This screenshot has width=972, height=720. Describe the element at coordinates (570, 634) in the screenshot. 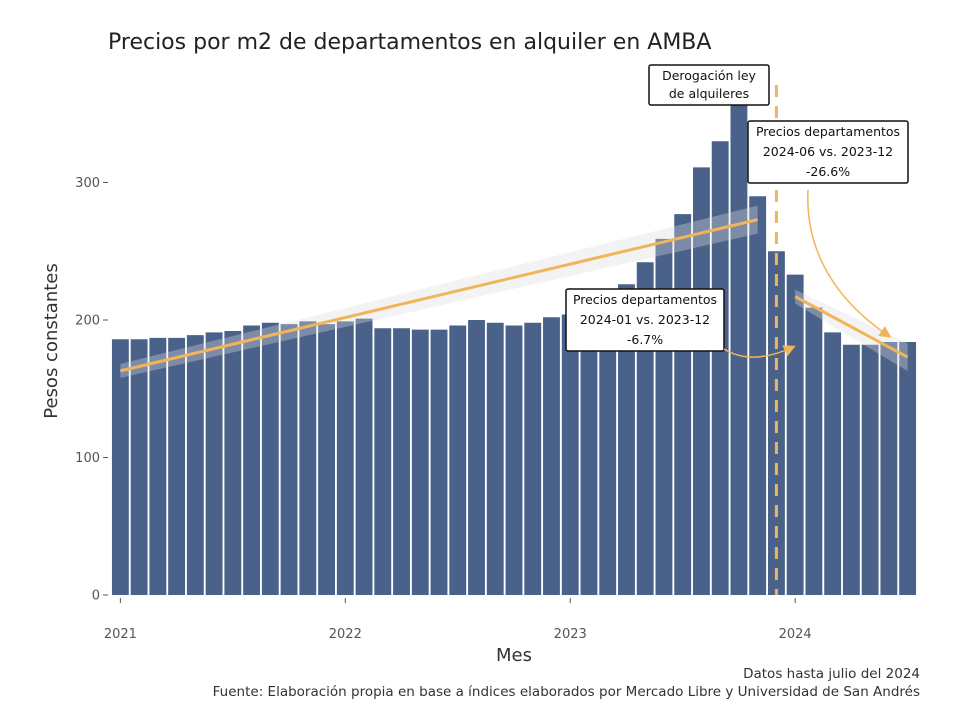

I see `x-tick-label: 2023` at that location.